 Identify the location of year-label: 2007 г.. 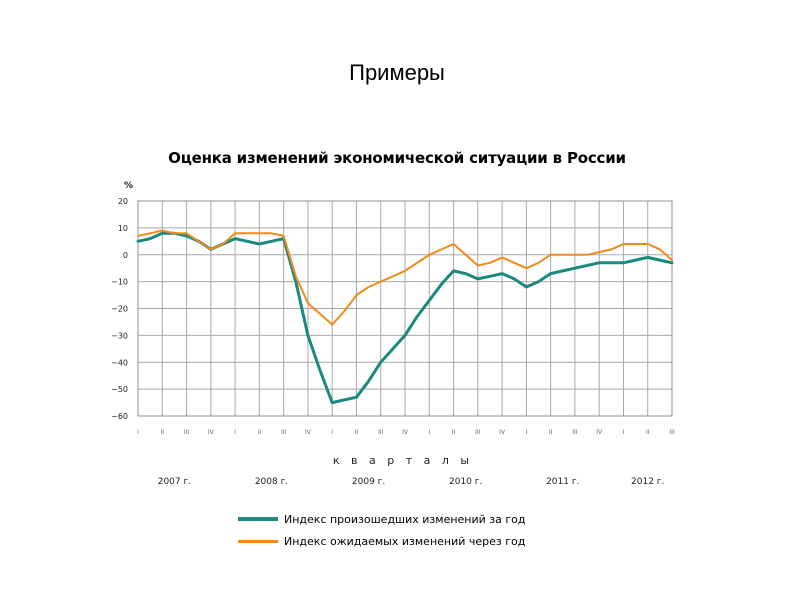
(174, 482).